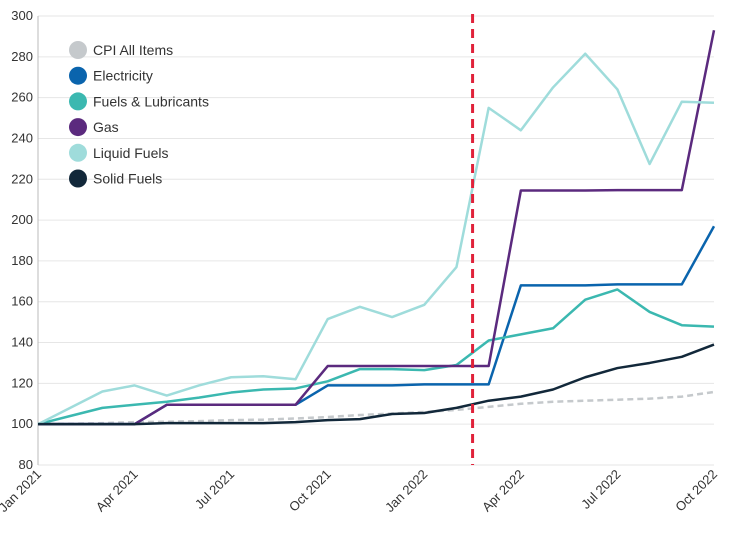 The height and width of the screenshot is (533, 742). What do you see at coordinates (106, 127) in the screenshot?
I see `legend-label: Gas` at bounding box center [106, 127].